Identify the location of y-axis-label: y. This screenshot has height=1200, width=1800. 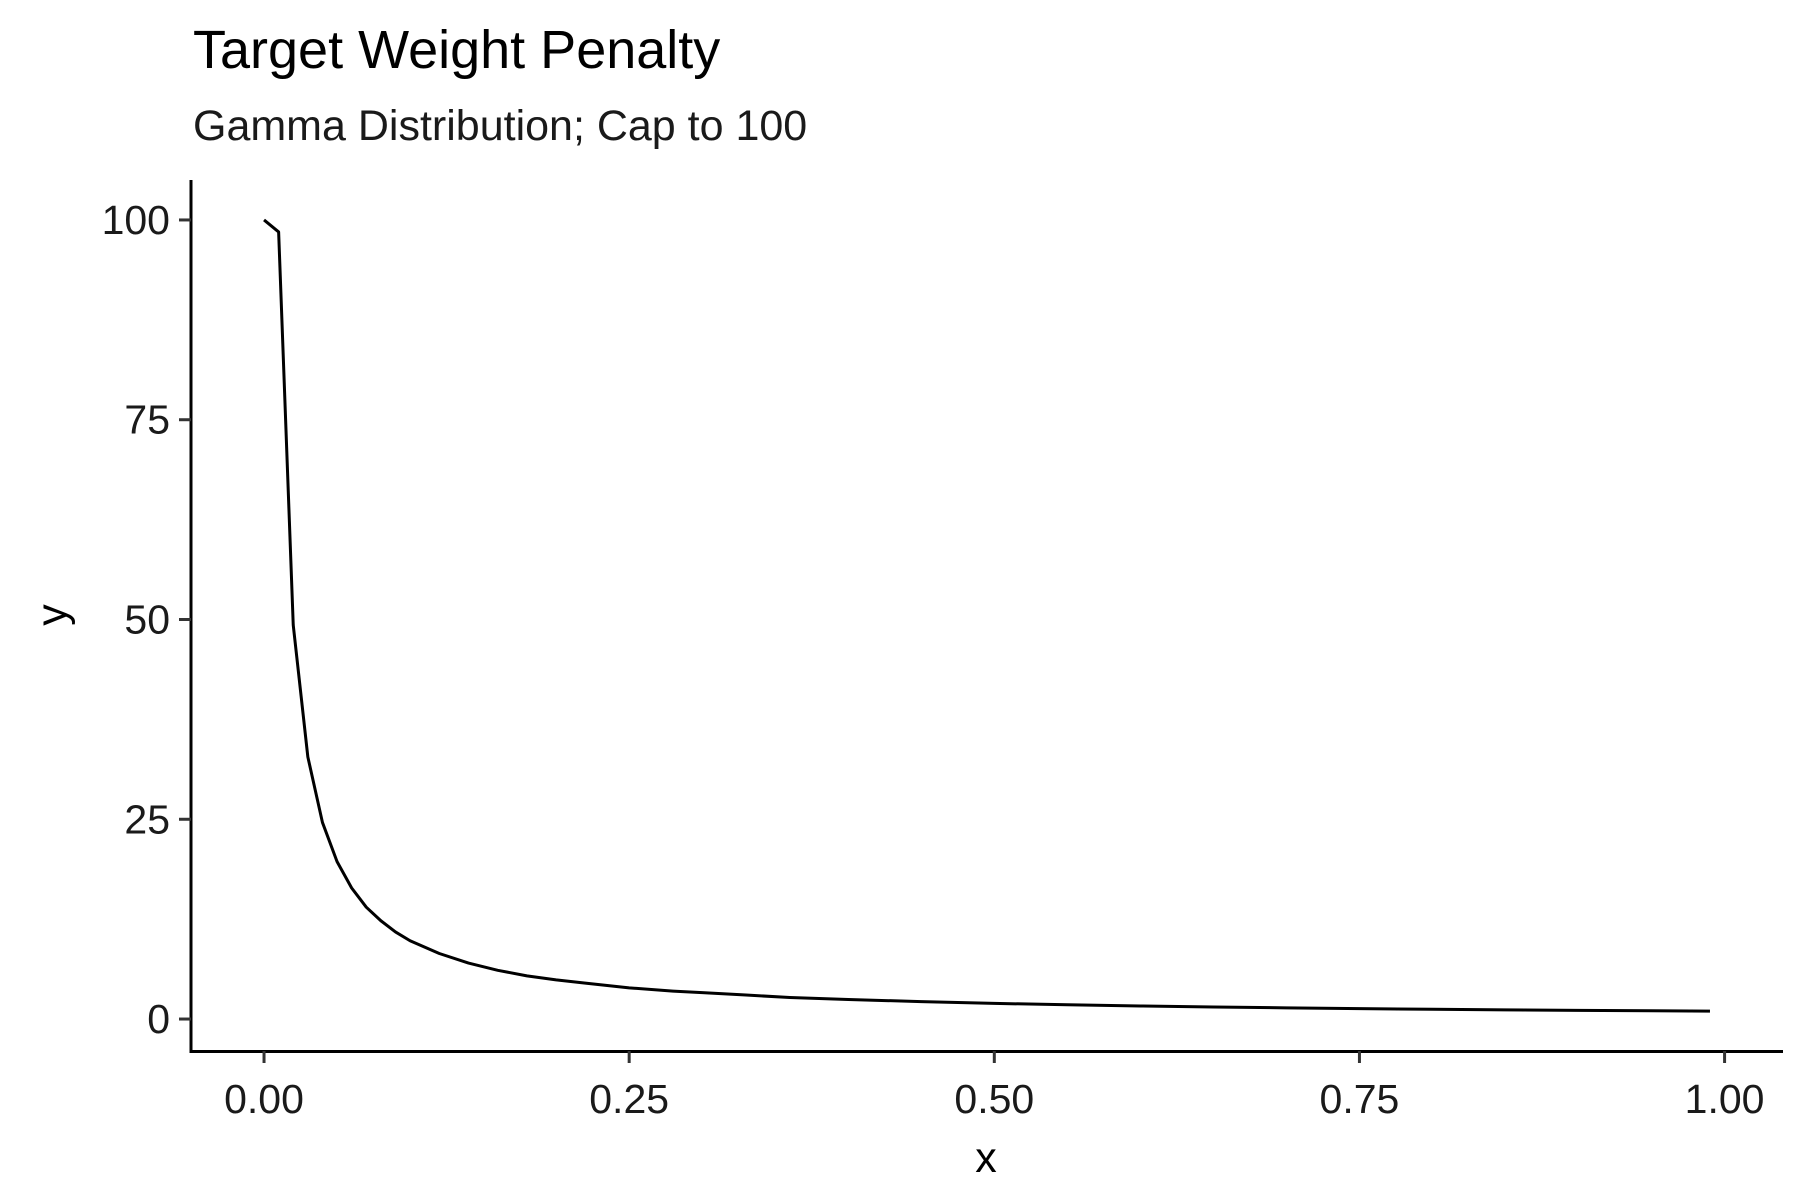
(52, 615).